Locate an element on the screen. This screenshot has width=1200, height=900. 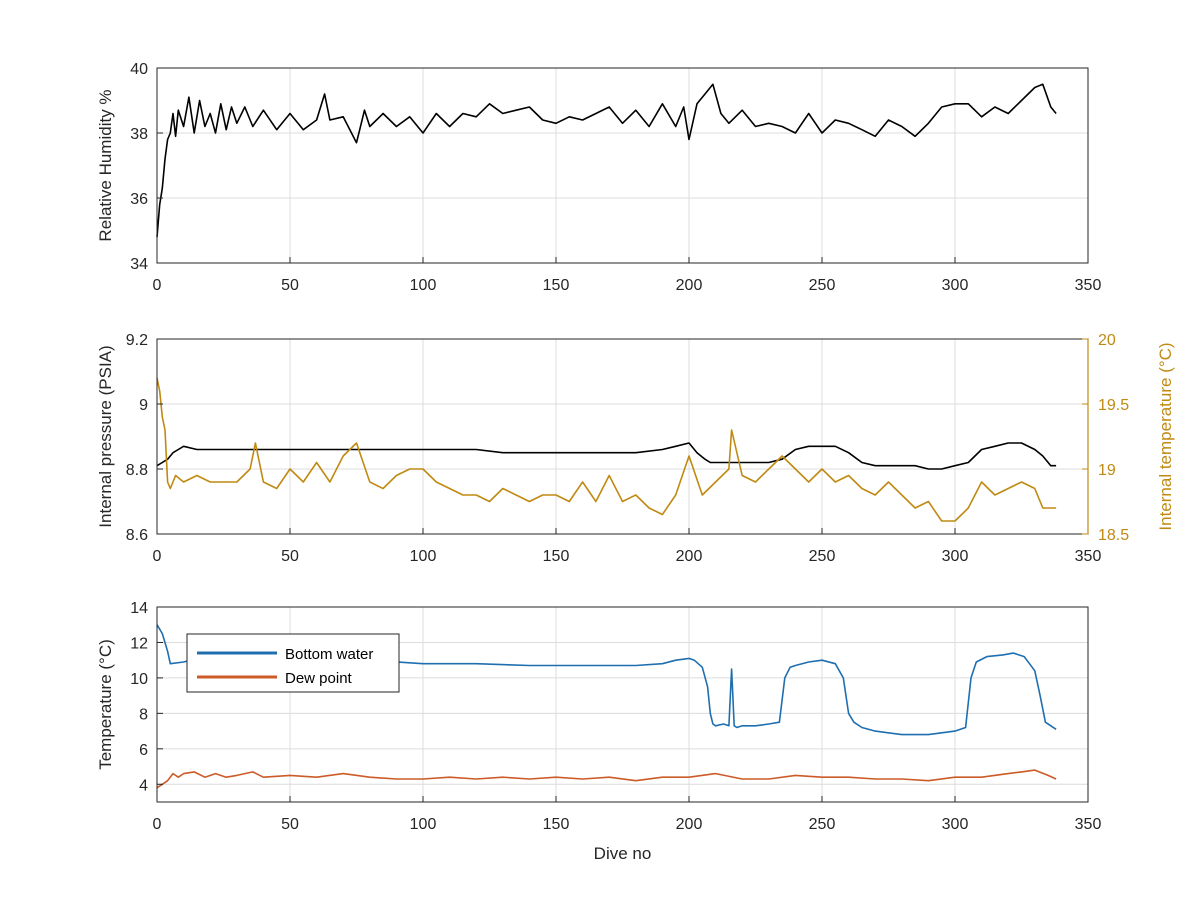
legend-label: Bottom water is located at coordinates (329, 654).